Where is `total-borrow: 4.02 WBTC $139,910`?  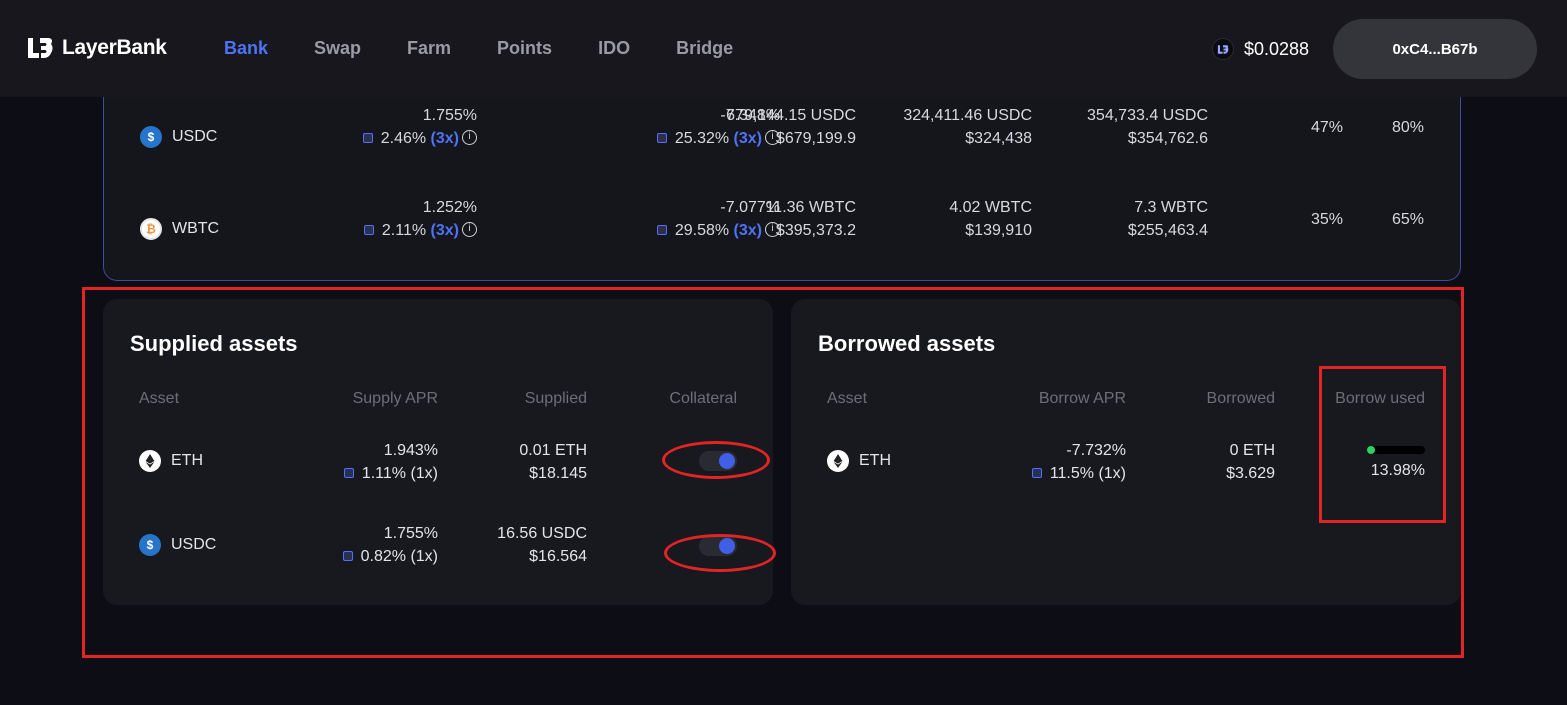
total-borrow: 4.02 WBTC $139,910 is located at coordinates (990, 219).